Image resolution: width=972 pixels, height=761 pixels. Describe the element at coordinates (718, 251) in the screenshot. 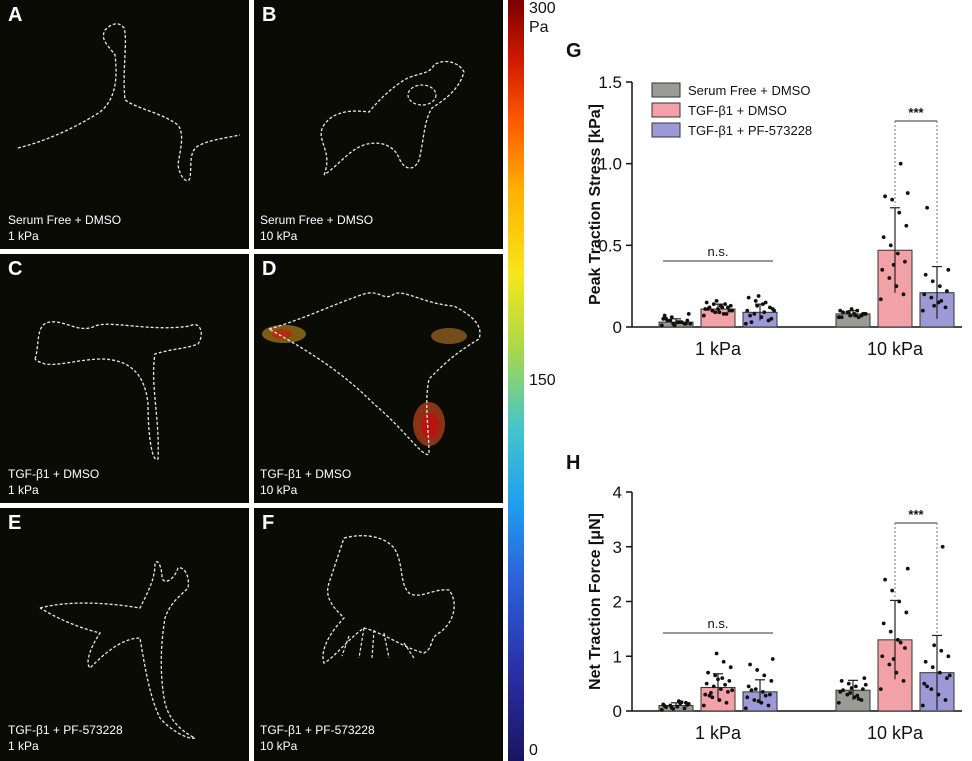

I see `significance-label: n.s.` at that location.